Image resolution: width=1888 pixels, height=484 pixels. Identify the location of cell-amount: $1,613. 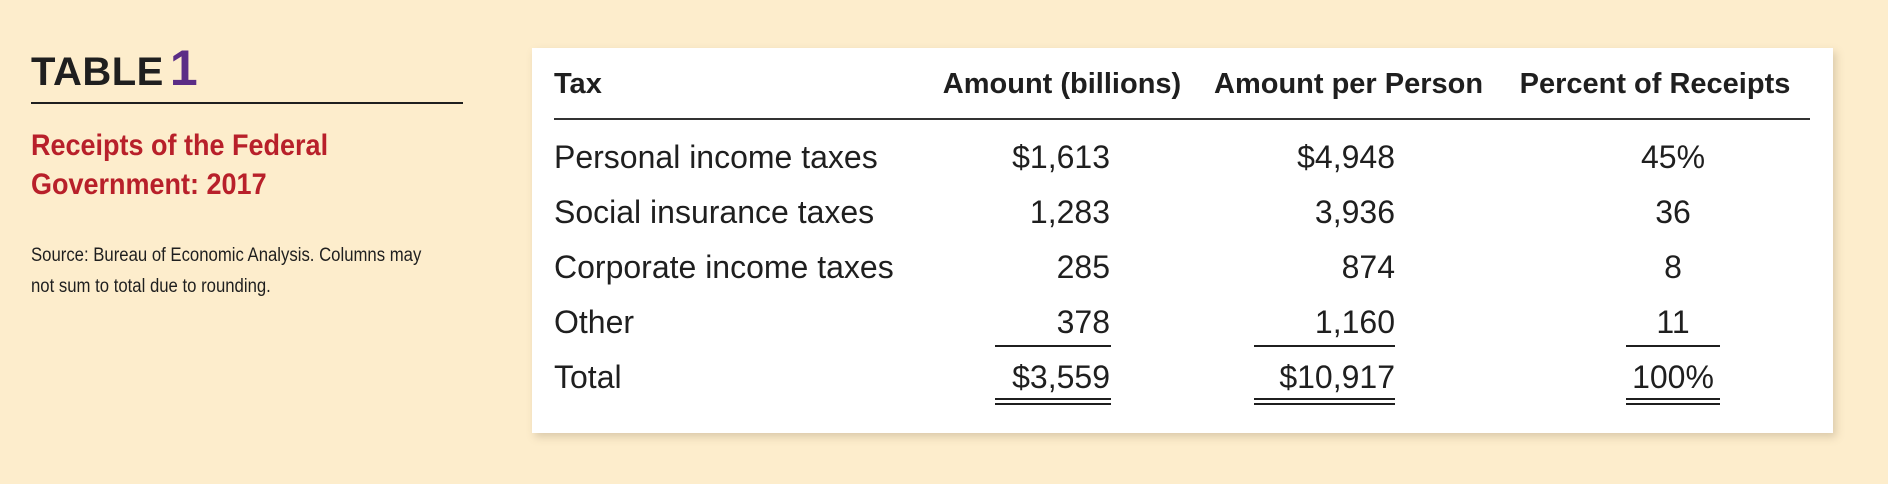
(1061, 157).